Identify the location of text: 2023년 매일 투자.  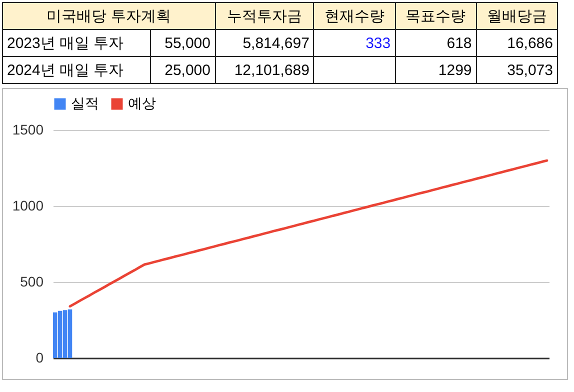
(76, 43).